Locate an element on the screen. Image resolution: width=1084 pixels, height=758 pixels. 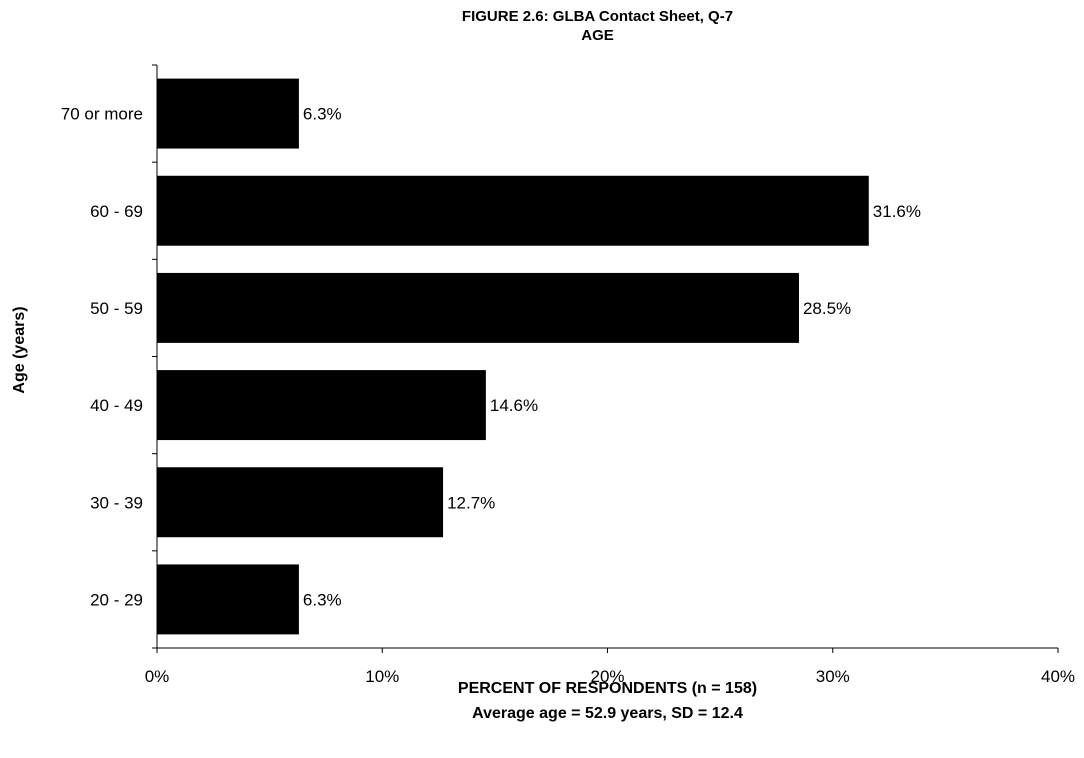
y-tick-label: 60 - 69 is located at coordinates (116, 211).